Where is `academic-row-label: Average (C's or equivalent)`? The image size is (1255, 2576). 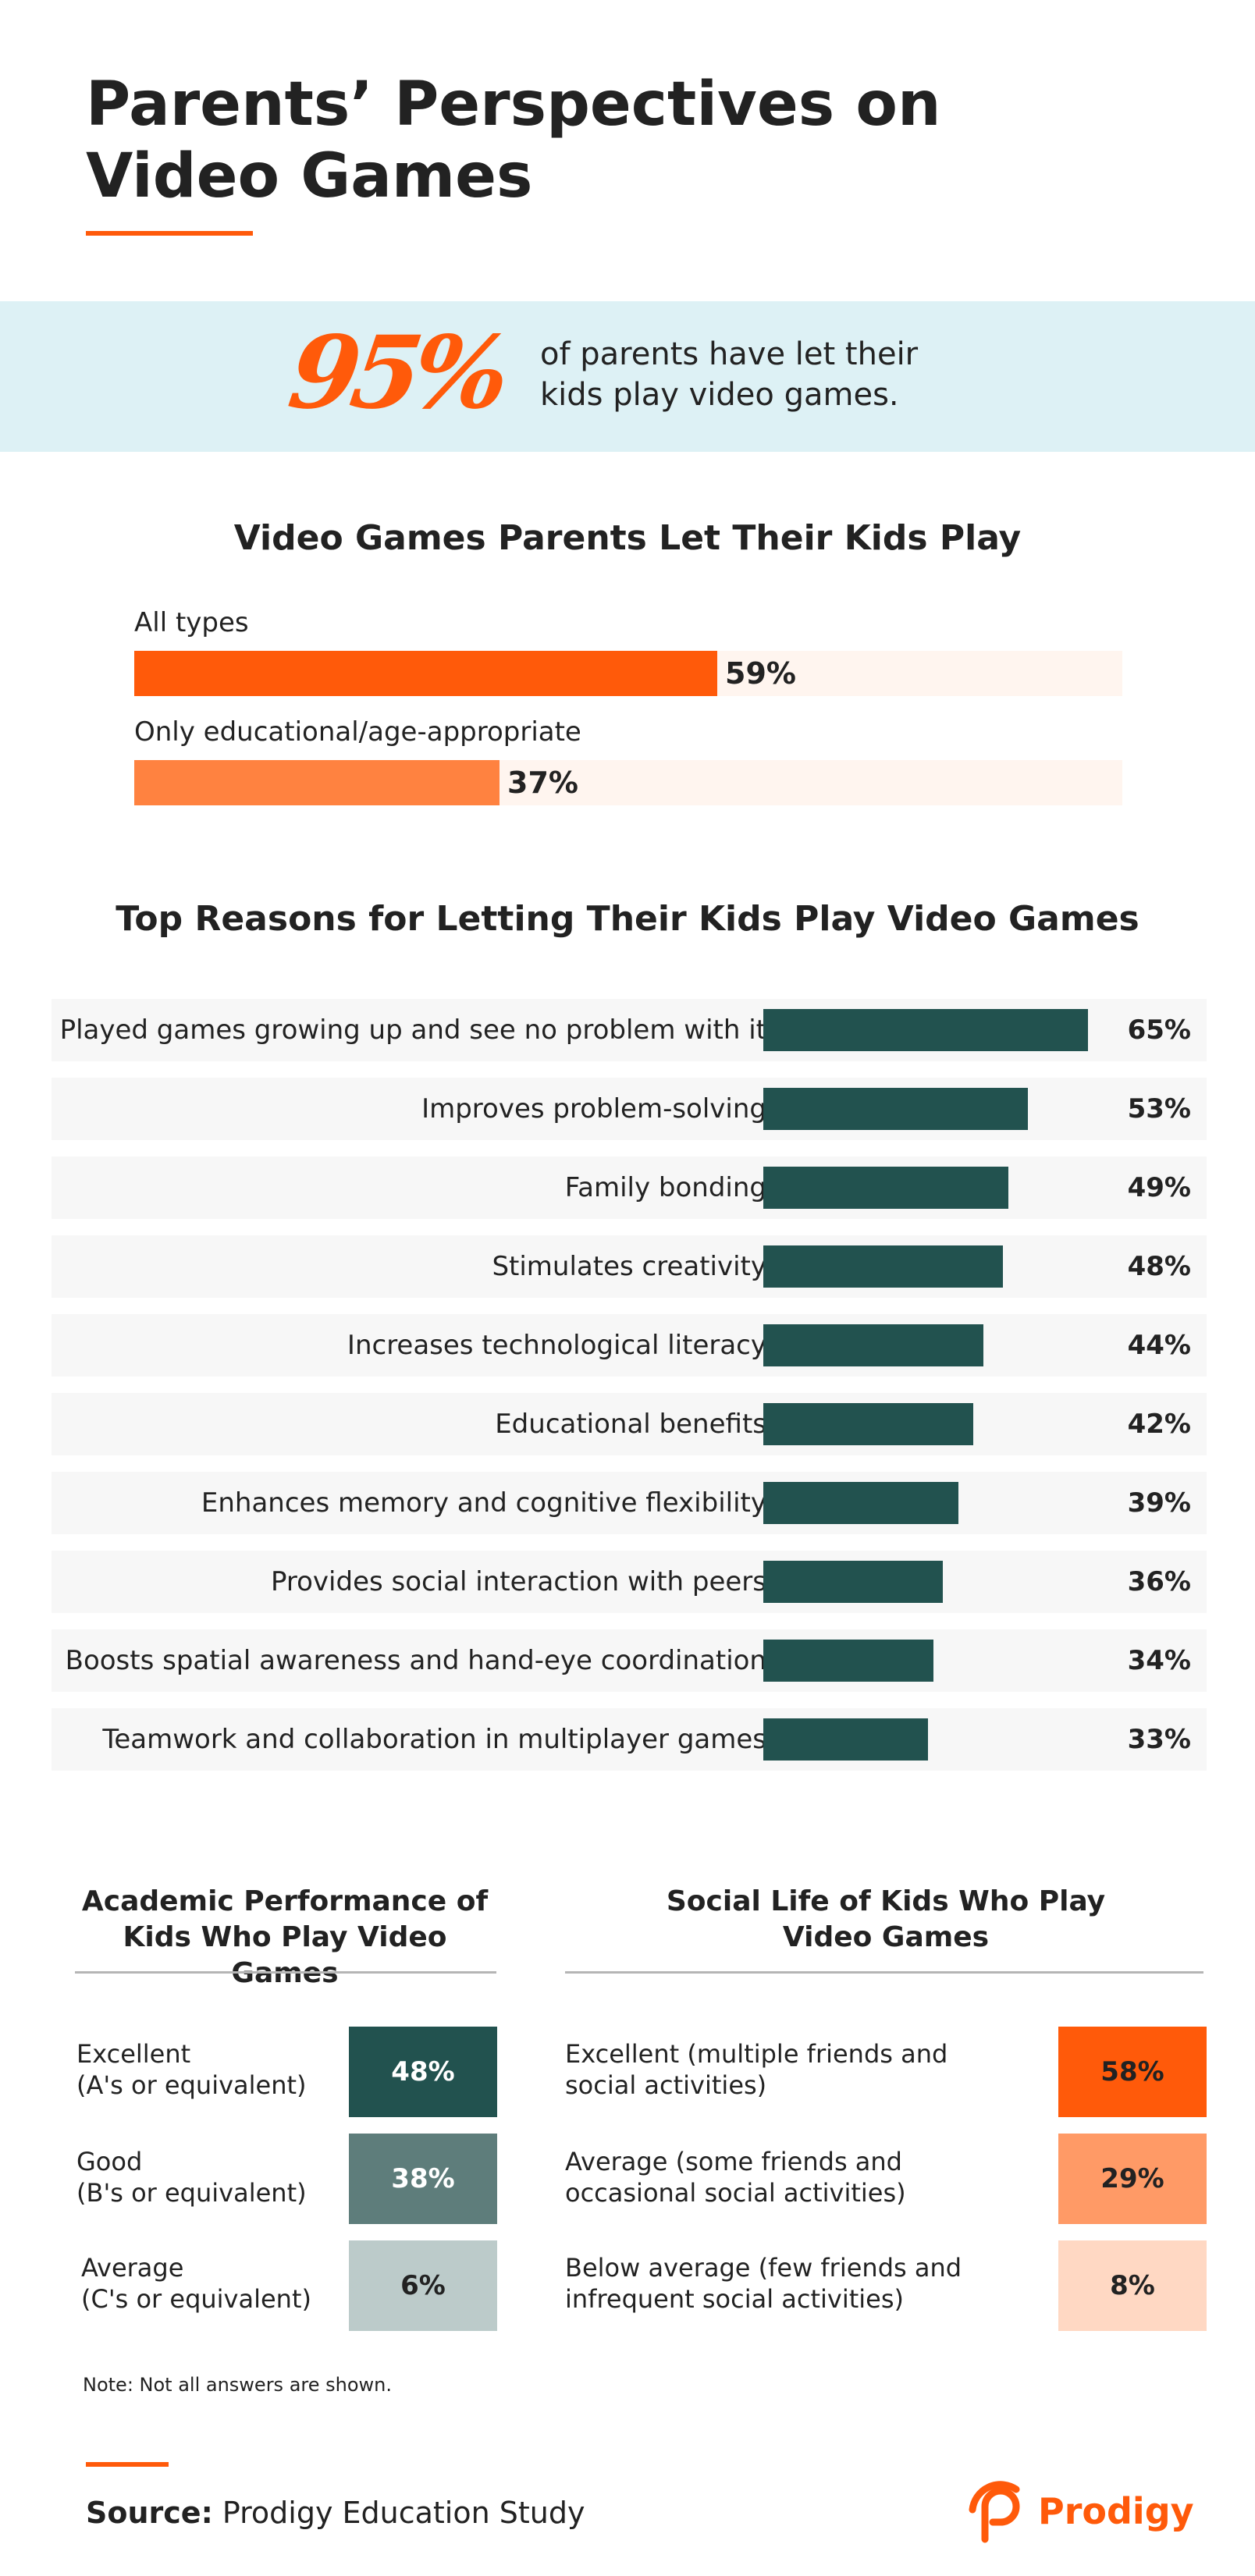 academic-row-label: Average (C's or equivalent) is located at coordinates (196, 2284).